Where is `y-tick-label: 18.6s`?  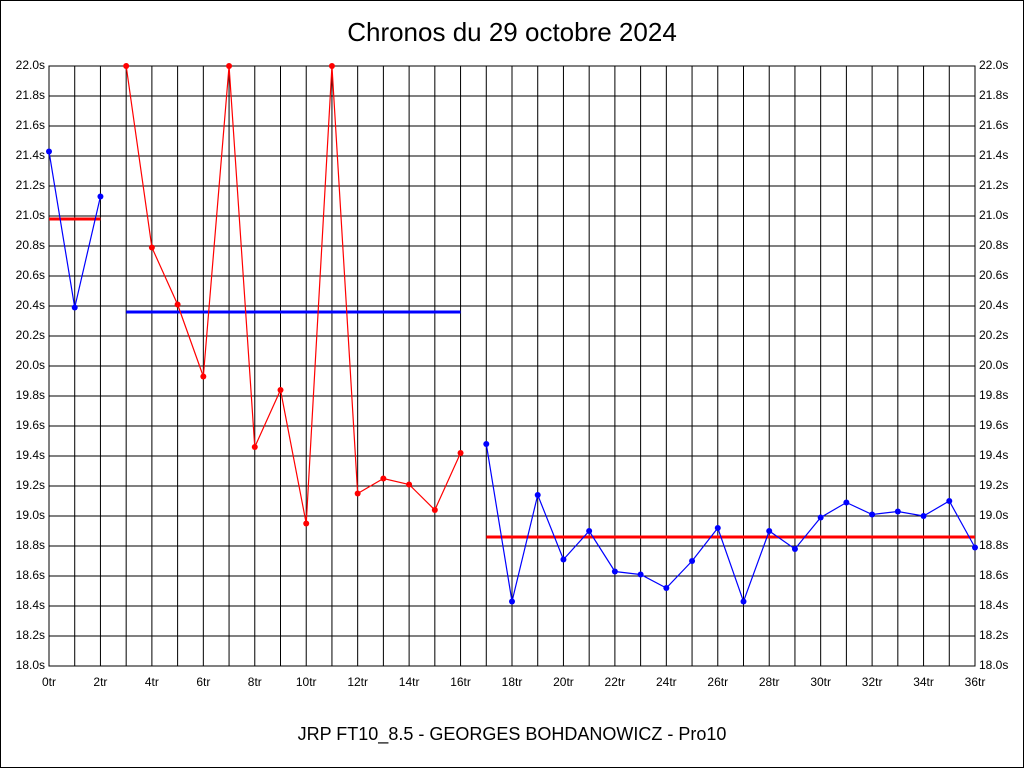 y-tick-label: 18.6s is located at coordinates (30, 575).